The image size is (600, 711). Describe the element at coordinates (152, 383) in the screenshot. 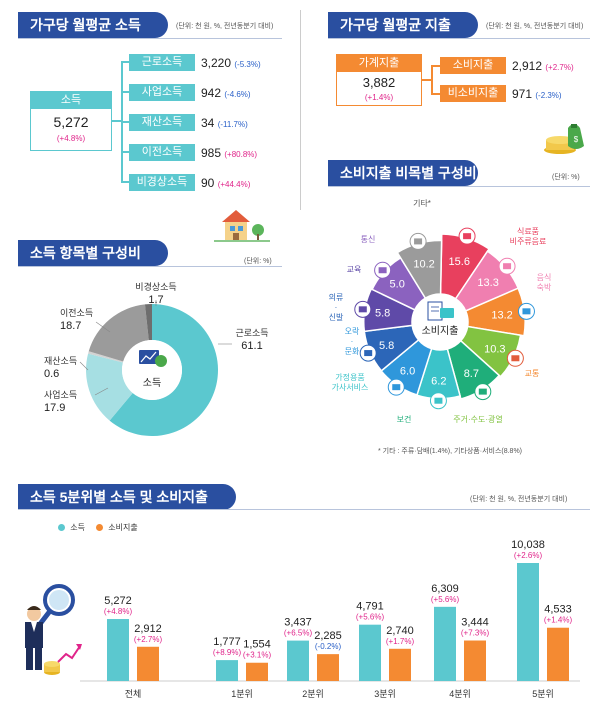

I see `income-donut-center-label: 소득` at that location.